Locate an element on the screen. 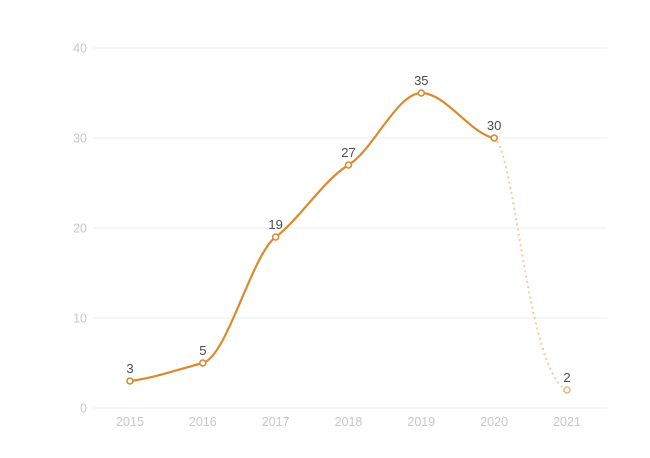  x-axis-tick-label: 2018 is located at coordinates (349, 422).